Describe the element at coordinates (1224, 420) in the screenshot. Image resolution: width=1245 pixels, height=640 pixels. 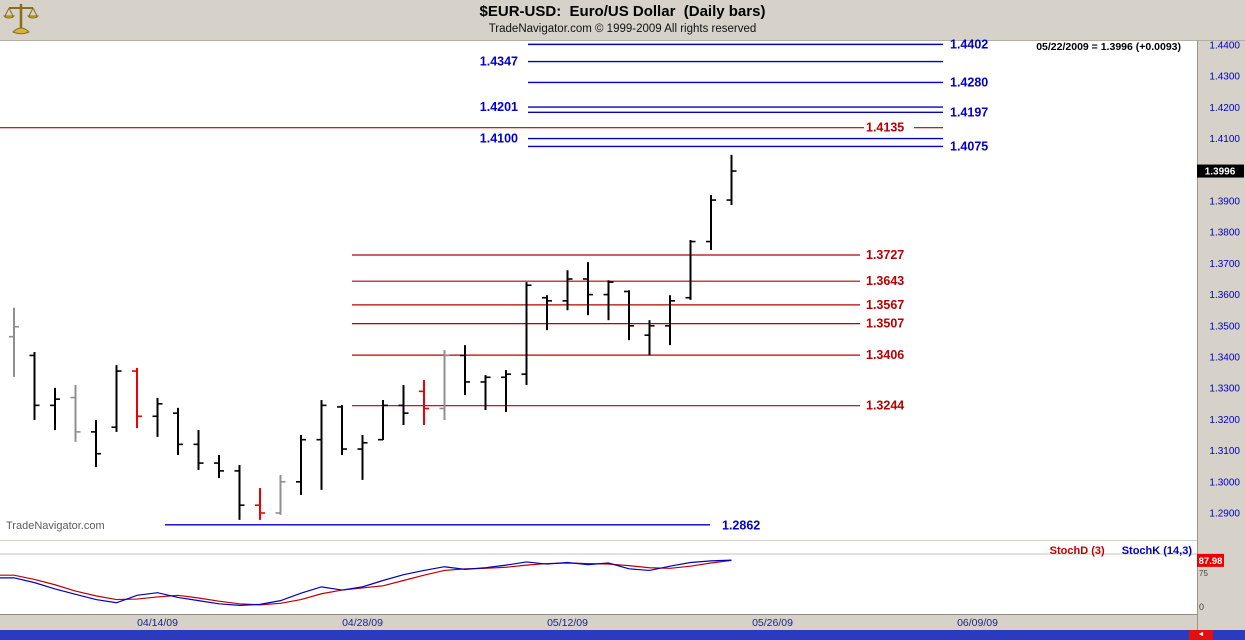
I see `y-axis-tick: 1.3200` at that location.